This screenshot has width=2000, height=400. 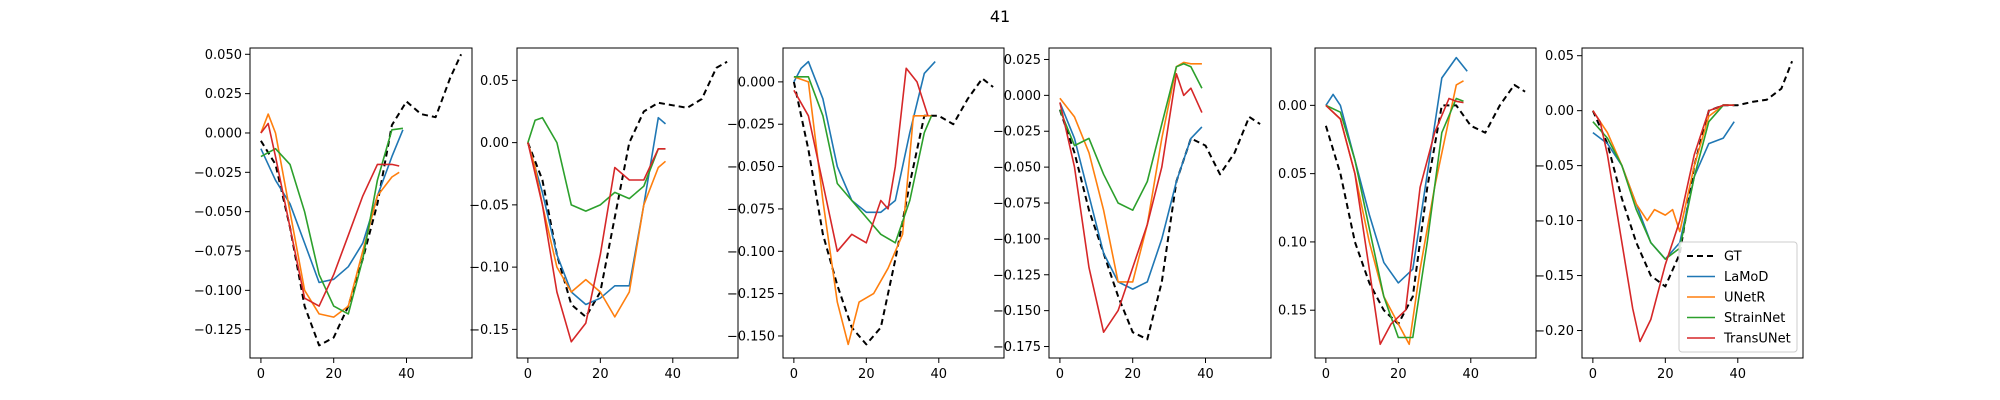 I want to click on subplot-5: 0 20 40 0.00 0.05 0.10 0.15, so click(x=1407, y=214).